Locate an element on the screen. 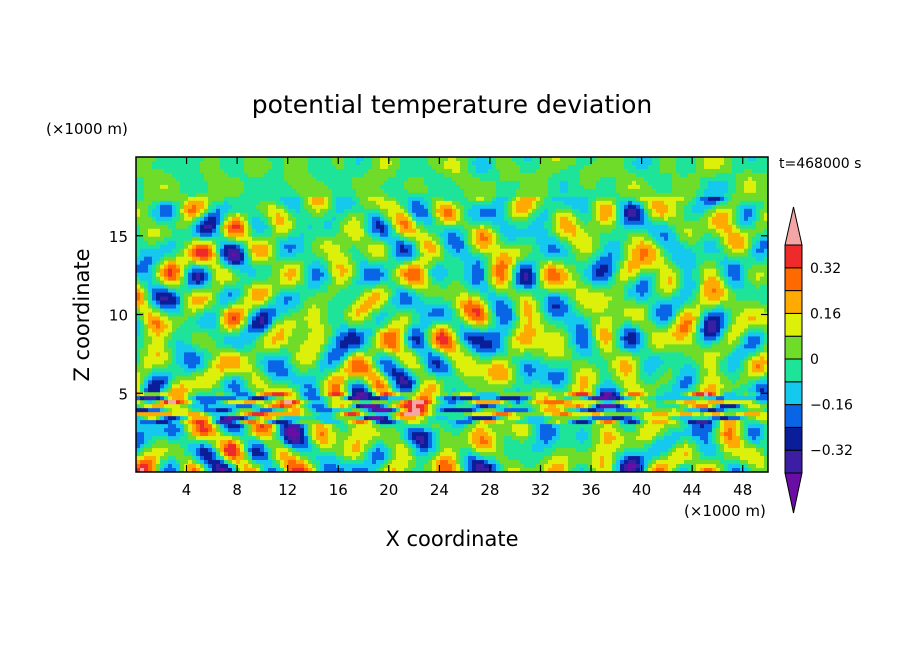  x-tick-label: 20 is located at coordinates (388, 490).